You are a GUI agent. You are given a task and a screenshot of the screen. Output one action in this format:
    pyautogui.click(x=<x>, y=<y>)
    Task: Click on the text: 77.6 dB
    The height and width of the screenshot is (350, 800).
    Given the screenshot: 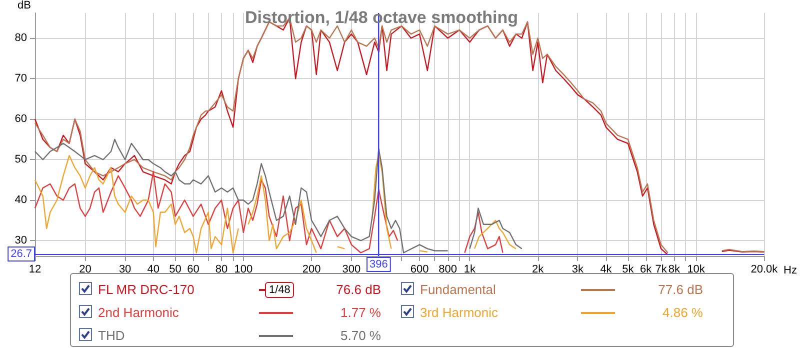 What is the action you would take?
    pyautogui.click(x=680, y=289)
    